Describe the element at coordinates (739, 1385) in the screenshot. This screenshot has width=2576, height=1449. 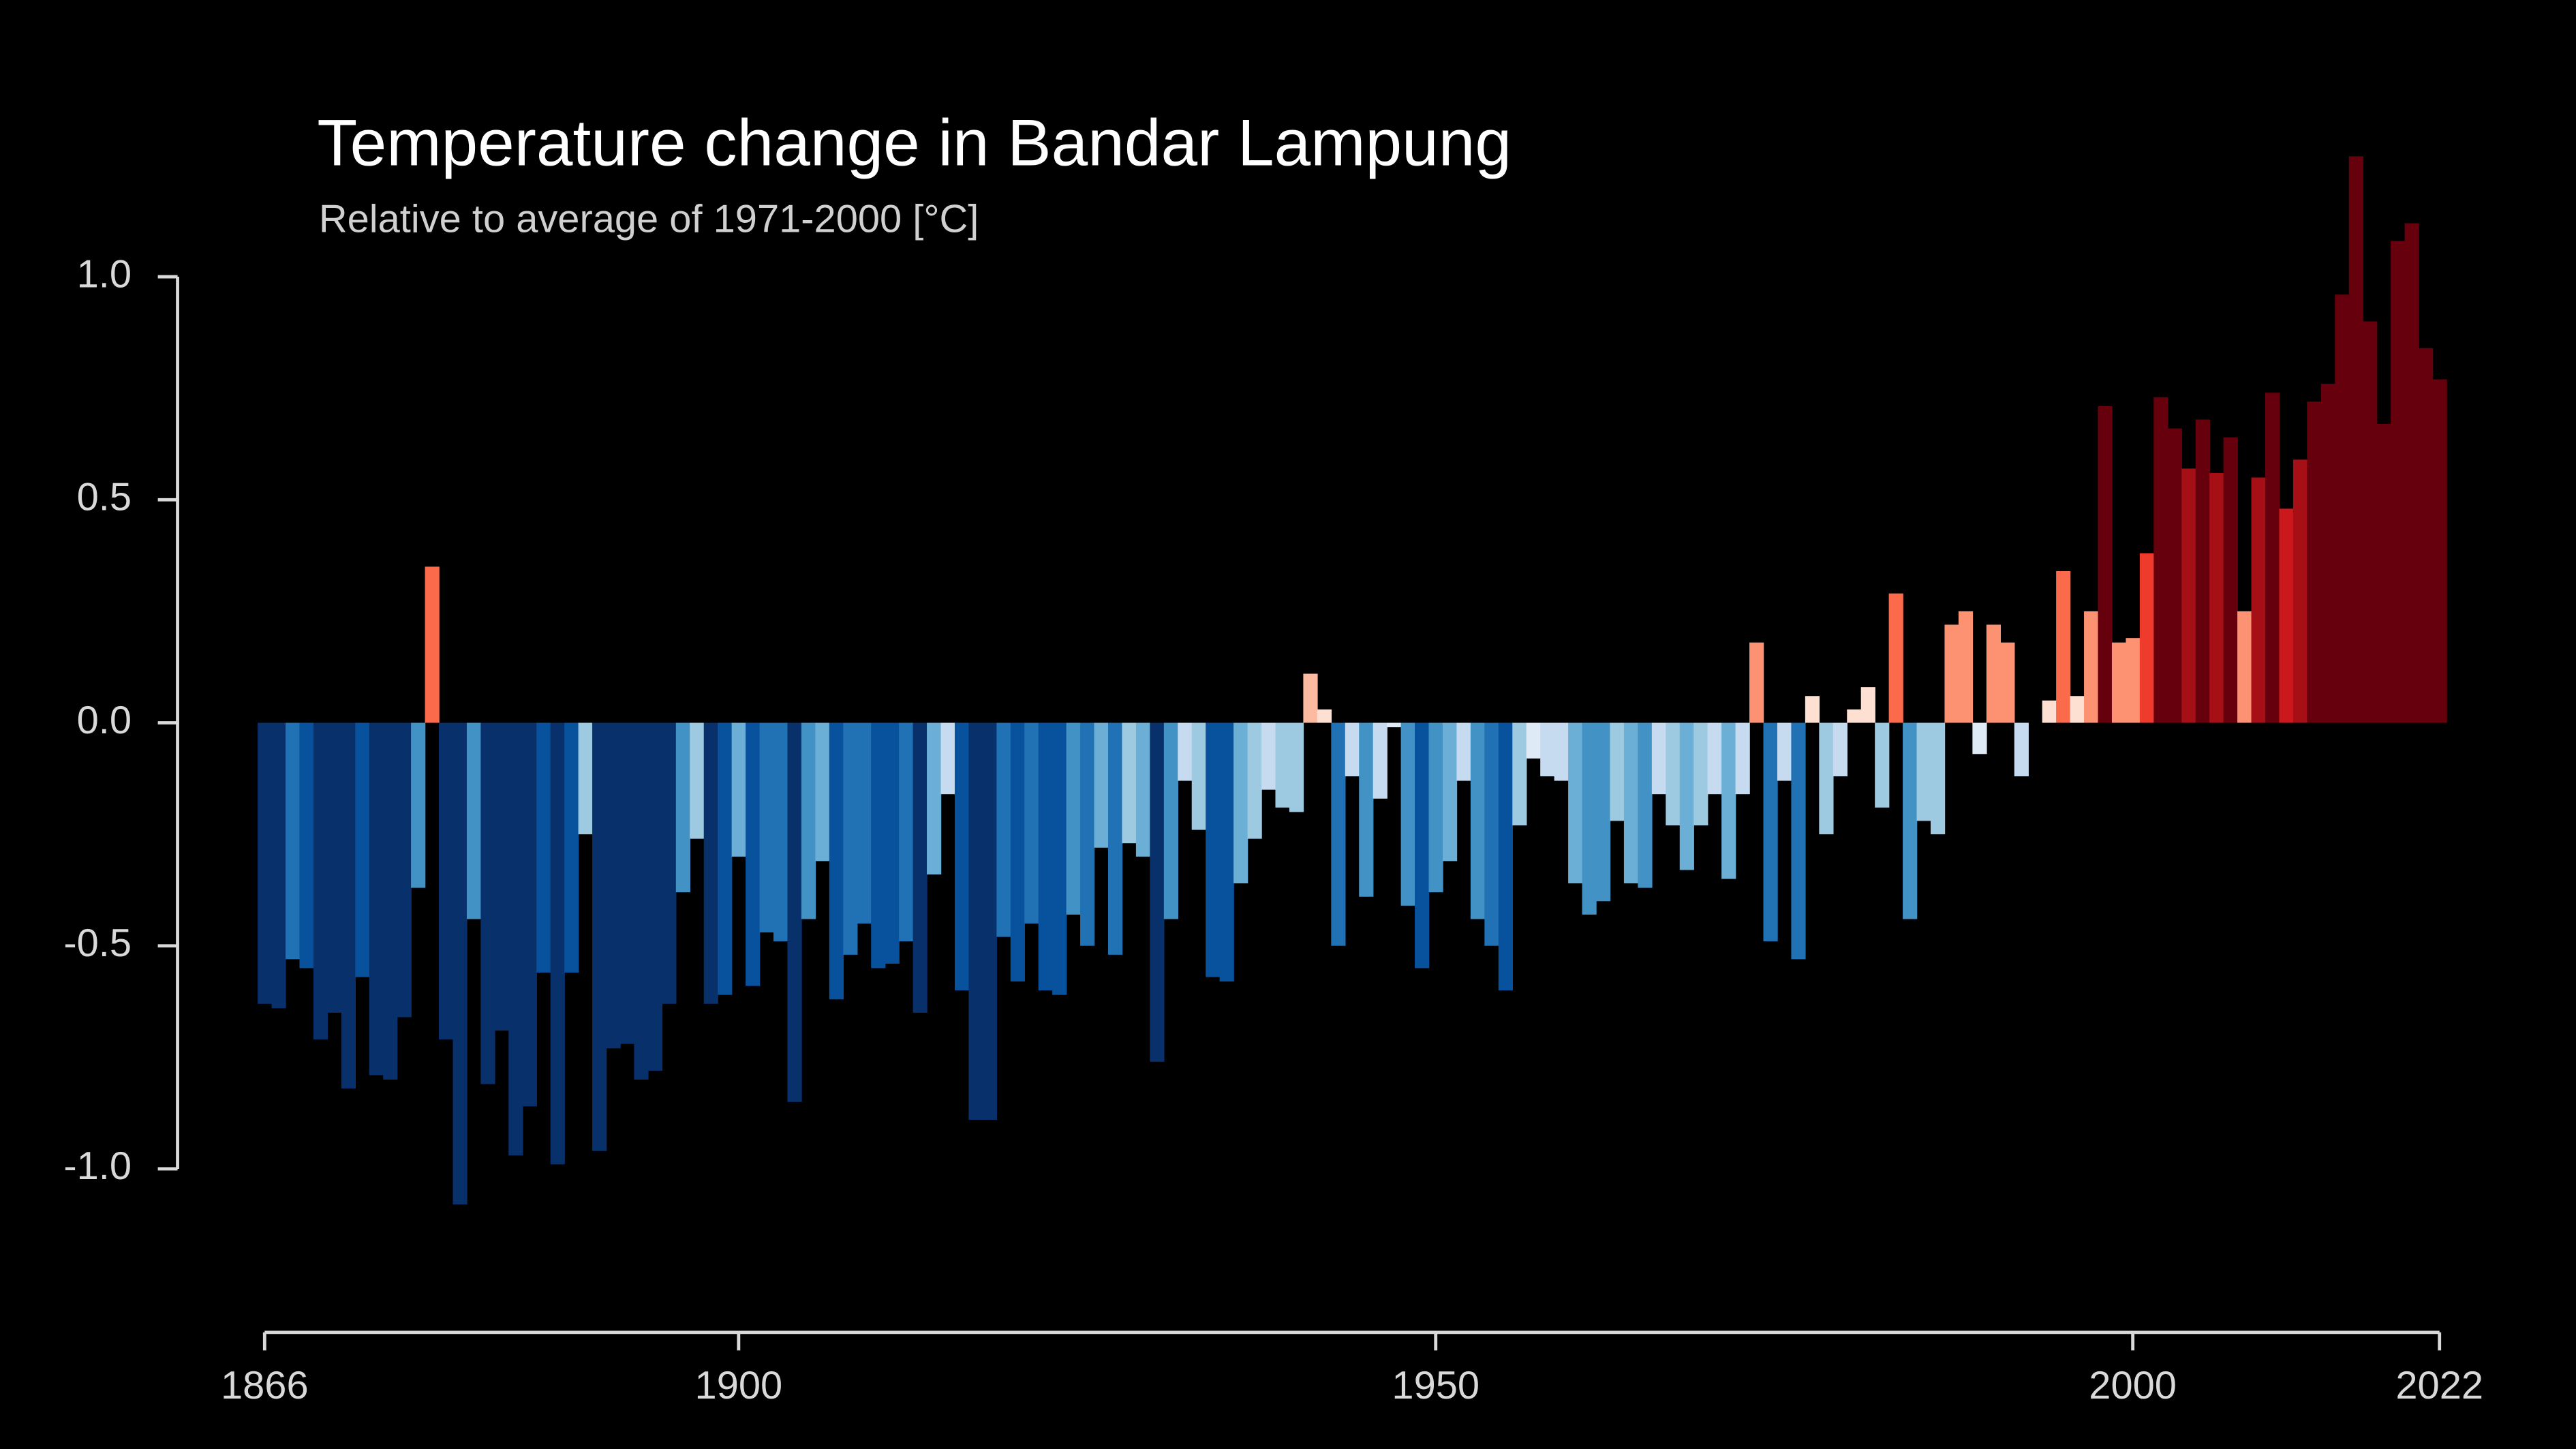
I see `x-tick-label: 1900` at that location.